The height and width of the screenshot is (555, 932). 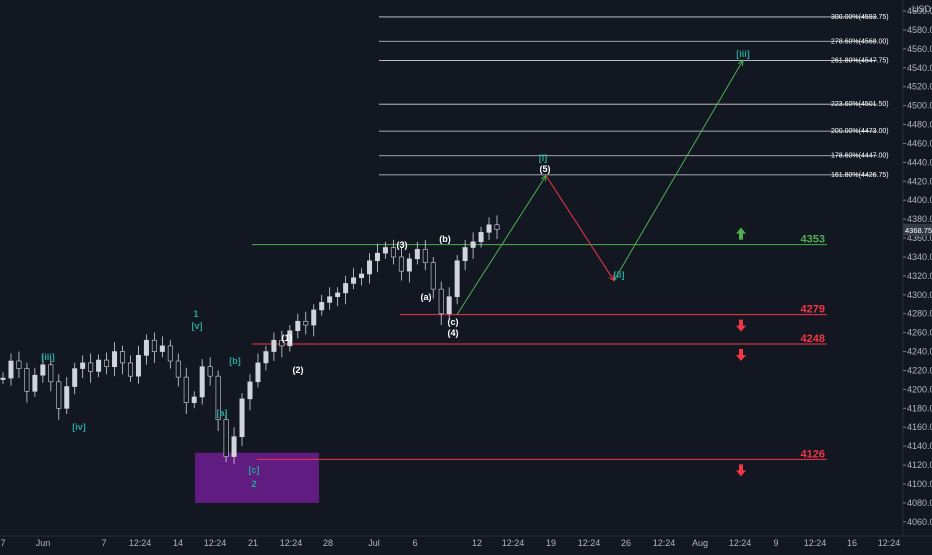 I want to click on x-tick-label: Aug, so click(x=700, y=543).